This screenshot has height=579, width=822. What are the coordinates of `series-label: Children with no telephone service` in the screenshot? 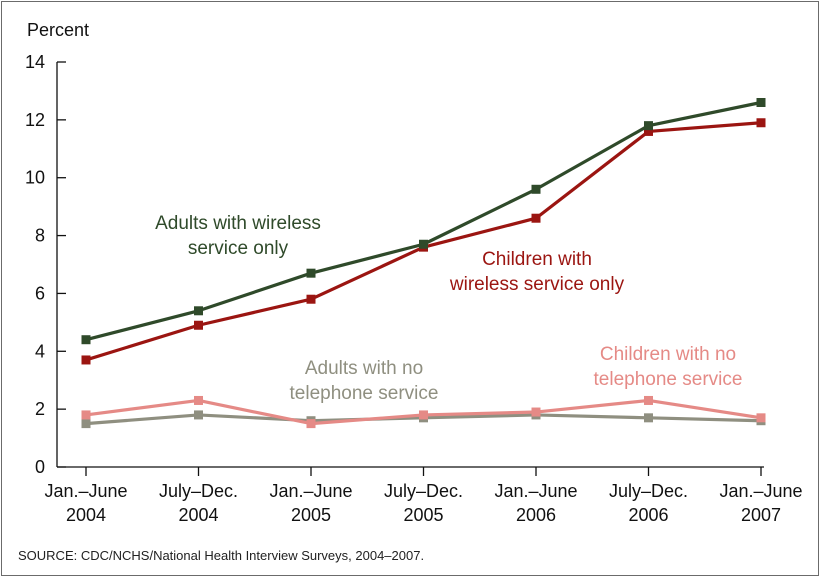 It's located at (668, 367).